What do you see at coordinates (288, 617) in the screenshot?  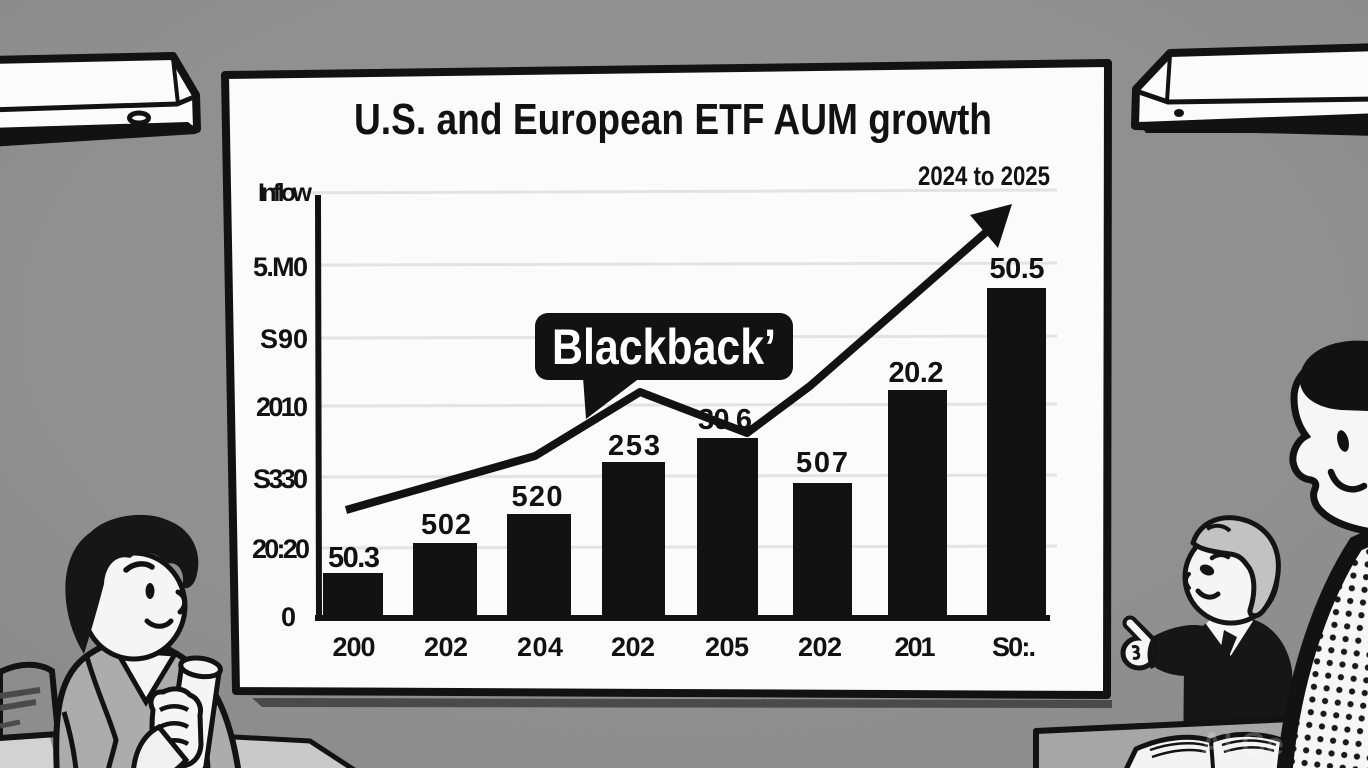 I see `svg-text: 0` at bounding box center [288, 617].